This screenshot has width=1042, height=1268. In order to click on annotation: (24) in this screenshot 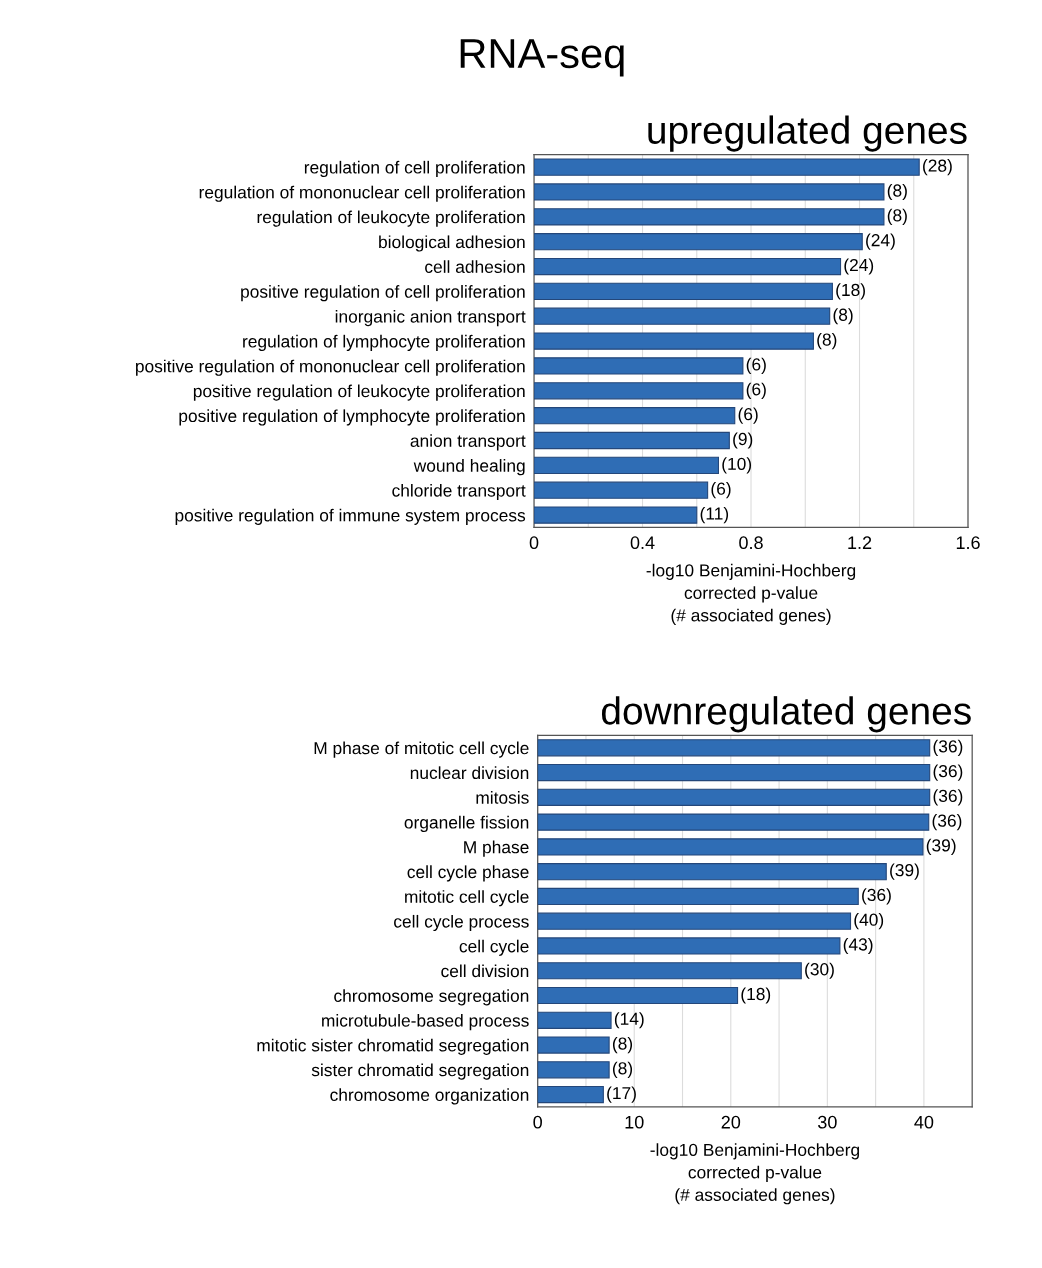, I will do `click(880, 241)`.